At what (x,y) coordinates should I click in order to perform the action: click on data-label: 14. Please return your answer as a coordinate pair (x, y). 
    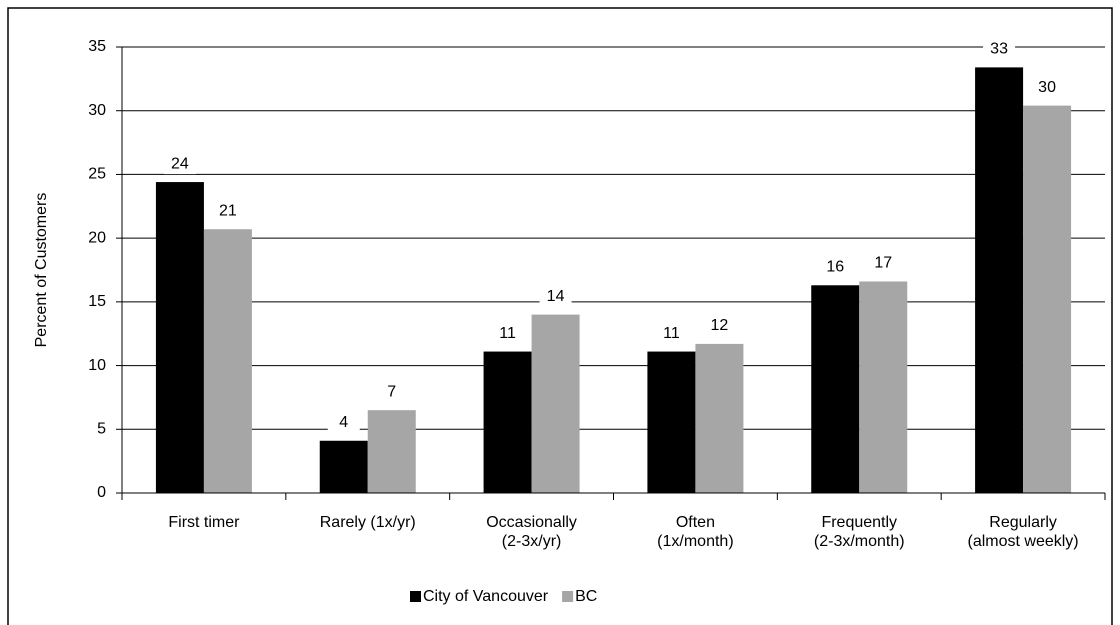
    Looking at the image, I should click on (556, 296).